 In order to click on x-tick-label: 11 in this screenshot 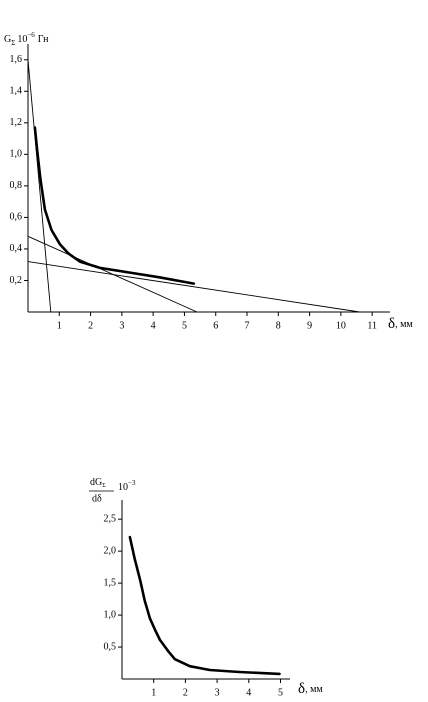, I will do `click(372, 325)`.